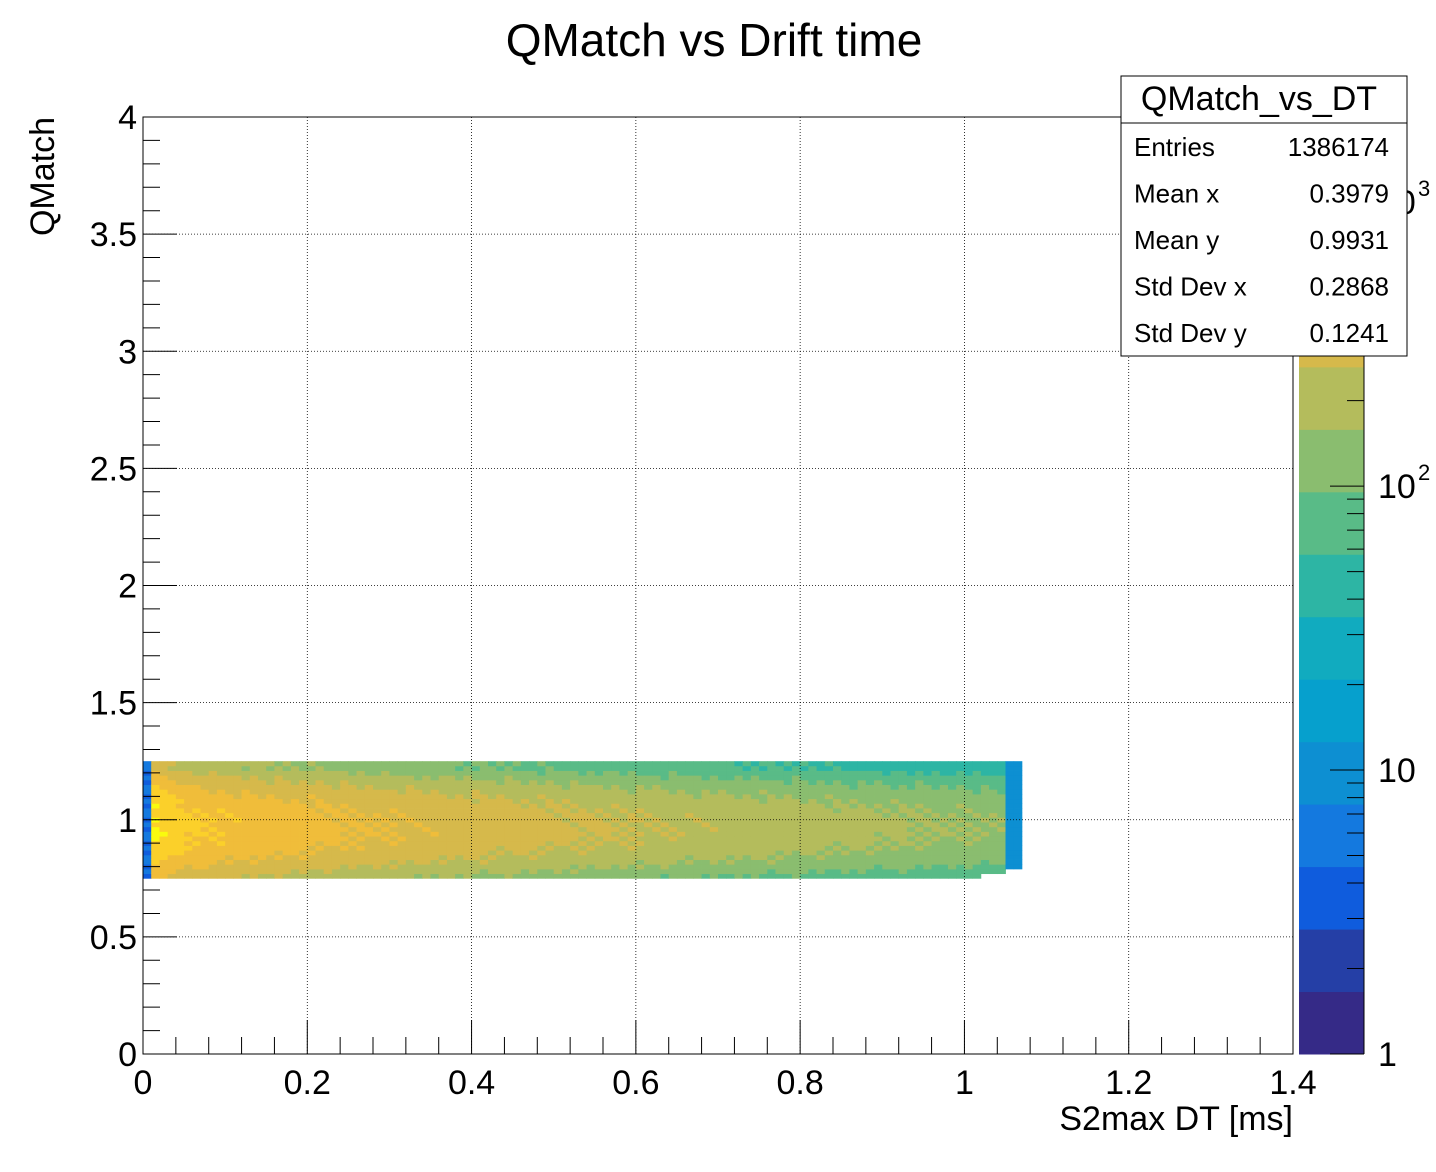  Describe the element at coordinates (1424, 472) in the screenshot. I see `color-scale-exponent: 2` at that location.